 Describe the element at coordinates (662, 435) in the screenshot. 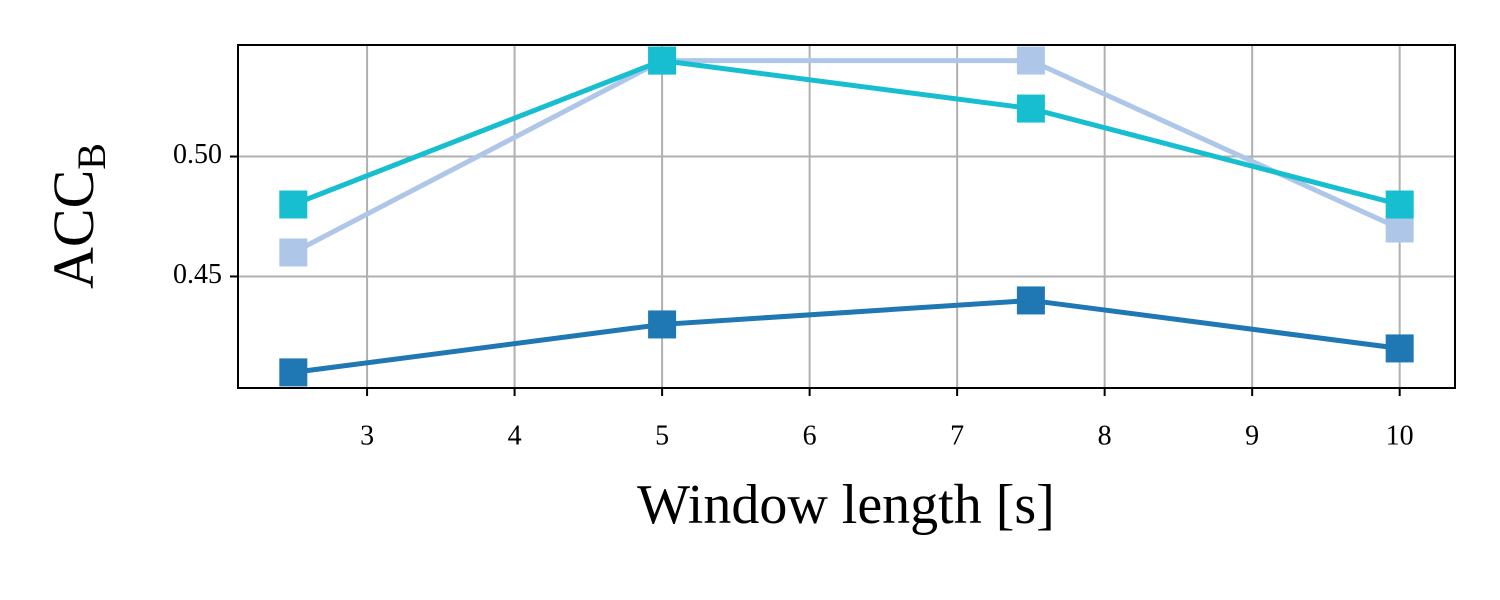

I see `x-tick-label: 5` at that location.